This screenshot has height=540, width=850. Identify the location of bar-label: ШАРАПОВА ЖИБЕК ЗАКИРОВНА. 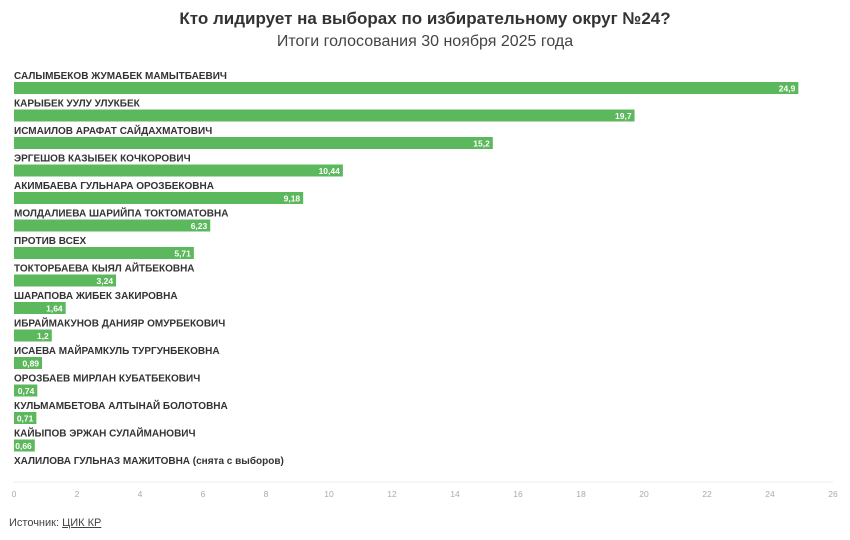
(96, 296).